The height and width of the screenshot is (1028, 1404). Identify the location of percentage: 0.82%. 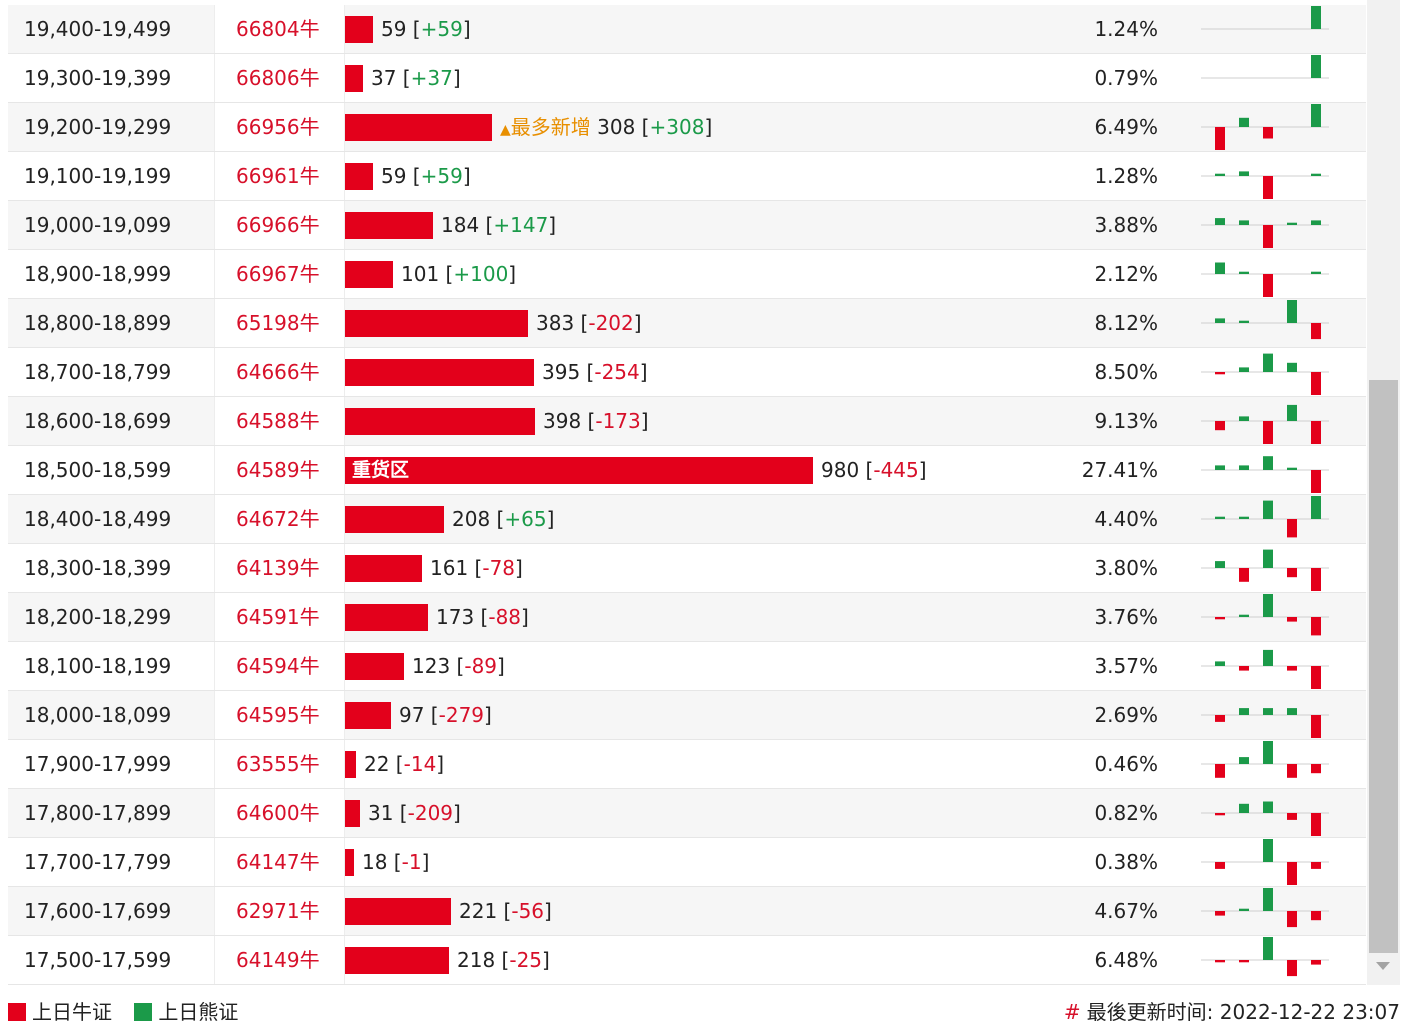
(1126, 813).